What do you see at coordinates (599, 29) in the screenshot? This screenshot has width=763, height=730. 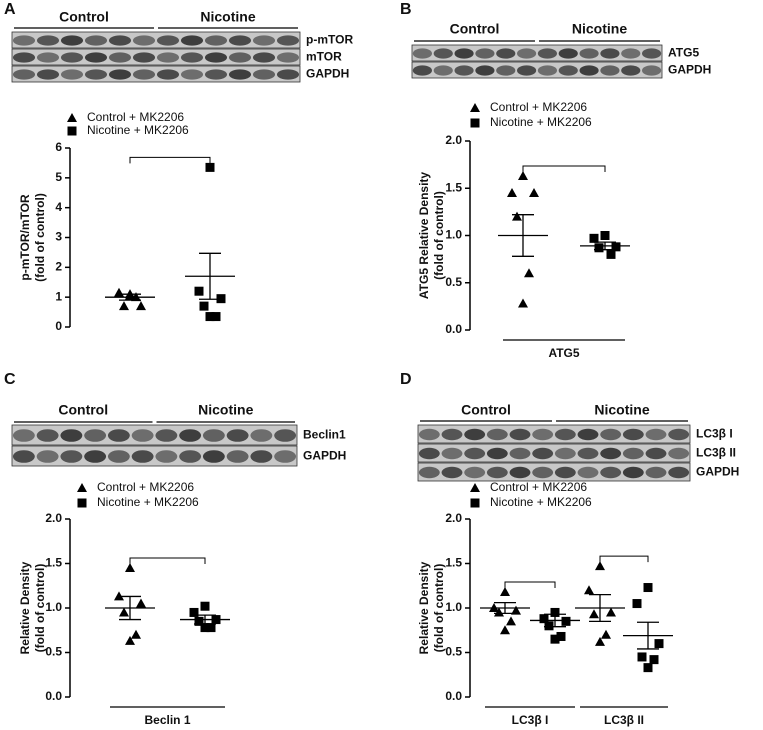 I see `blot-group-label: Nicotine` at bounding box center [599, 29].